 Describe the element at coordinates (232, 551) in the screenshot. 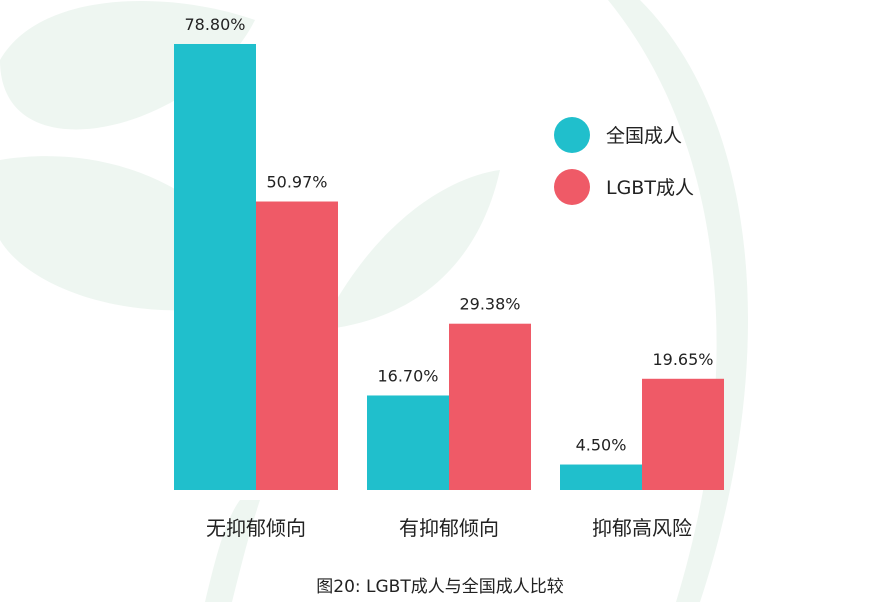

I see `arc-shape-bottom` at that location.